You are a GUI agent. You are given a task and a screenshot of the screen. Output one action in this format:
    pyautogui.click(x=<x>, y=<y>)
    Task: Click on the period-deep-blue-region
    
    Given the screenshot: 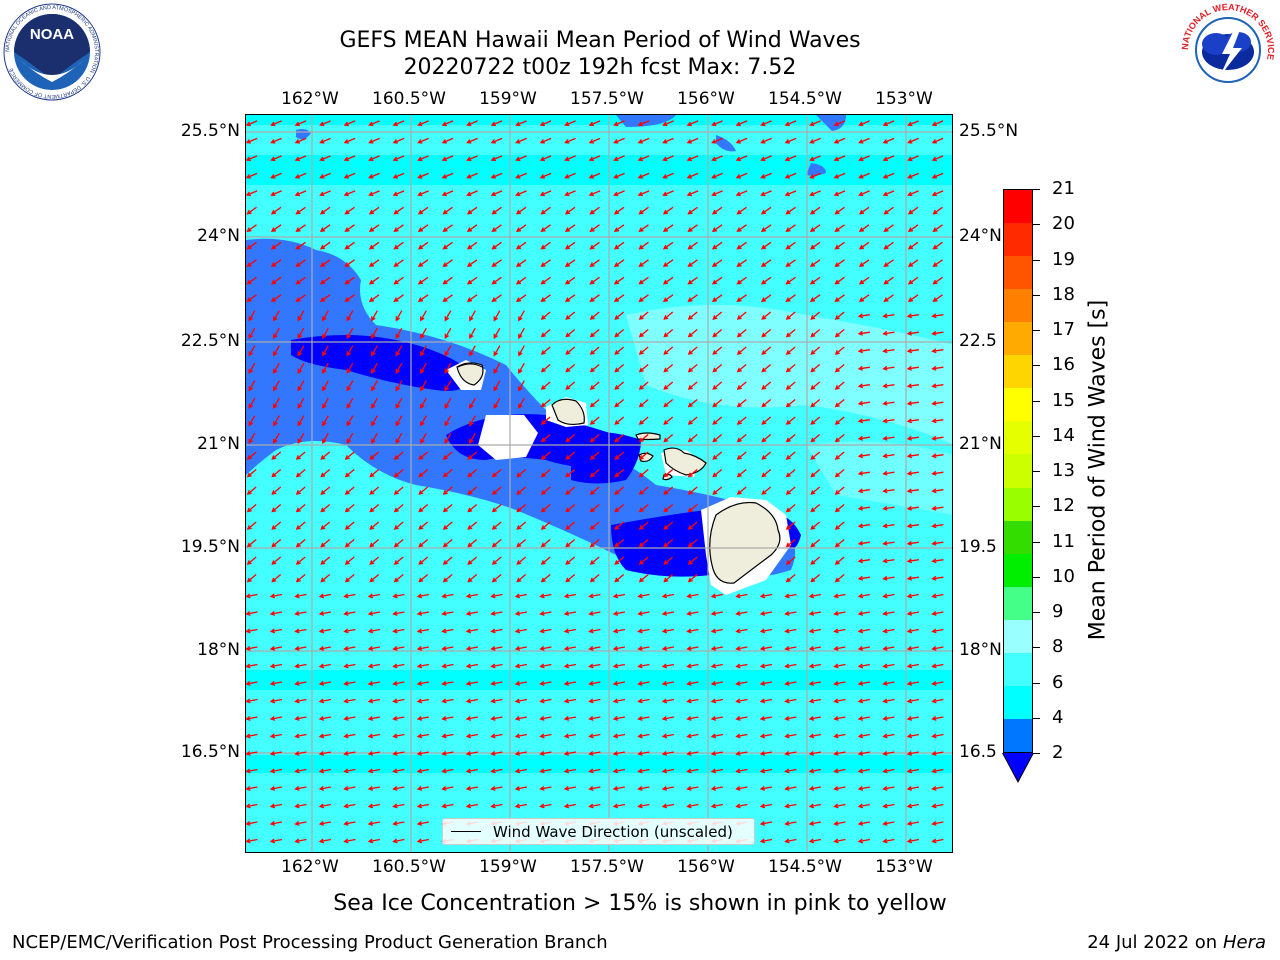 What is the action you would take?
    pyautogui.click(x=662, y=543)
    